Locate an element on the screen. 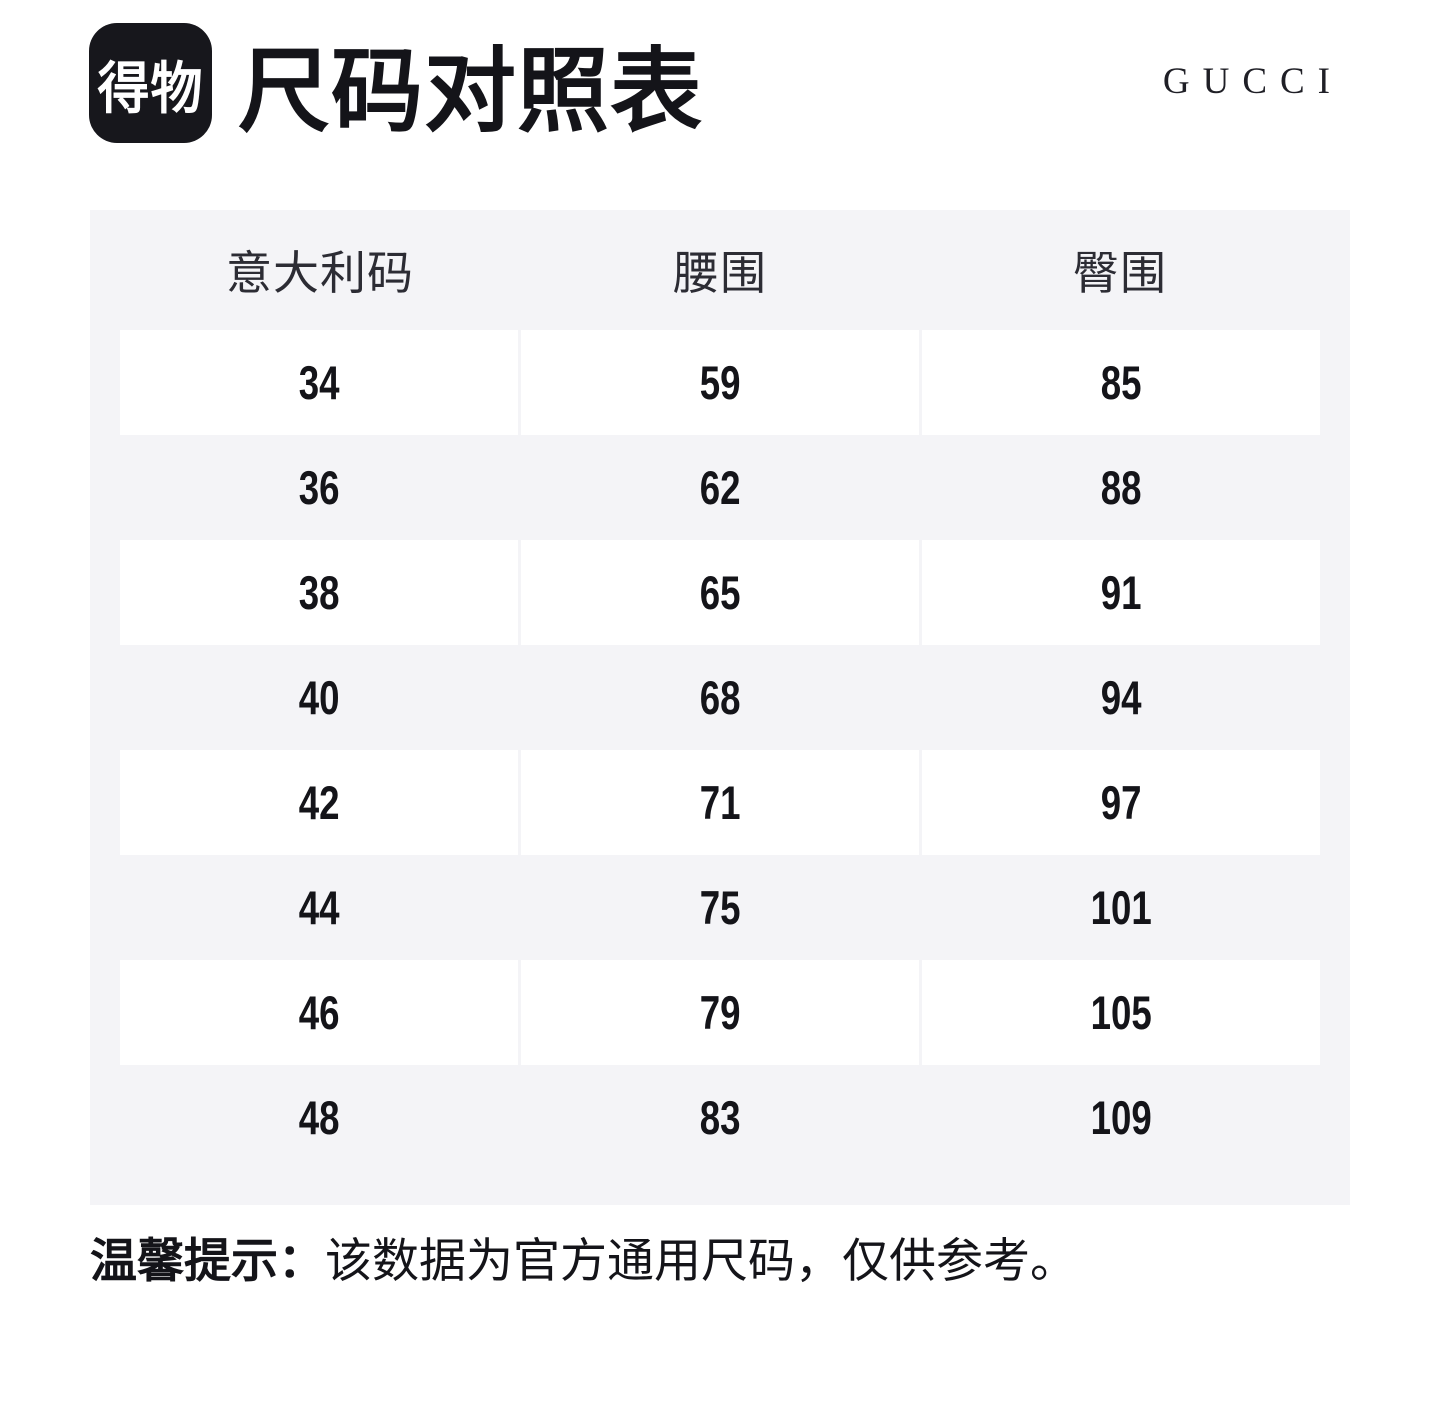 This screenshot has height=1425, width=1440. cell-hip: 105 is located at coordinates (1121, 1012).